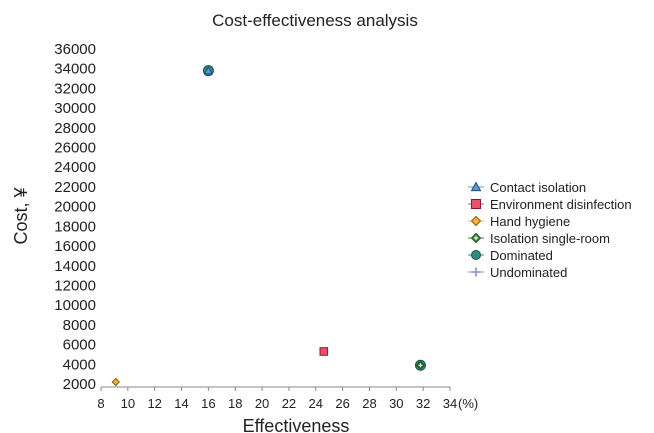 Image resolution: width=654 pixels, height=433 pixels. What do you see at coordinates (128, 403) in the screenshot?
I see `x-tick-label: 10` at bounding box center [128, 403].